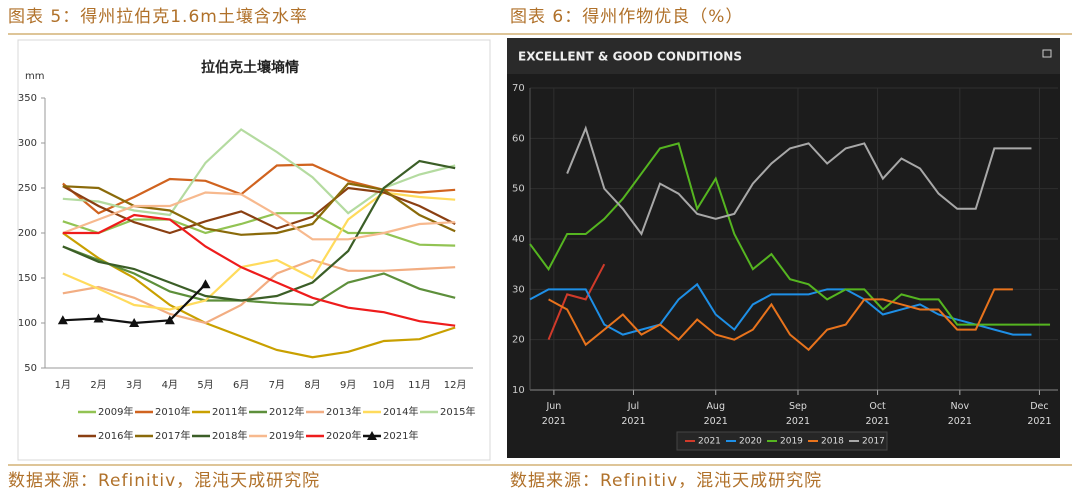 The height and width of the screenshot is (496, 1080). What do you see at coordinates (63, 385) in the screenshot?
I see `x-tick-label: 1月` at bounding box center [63, 385].